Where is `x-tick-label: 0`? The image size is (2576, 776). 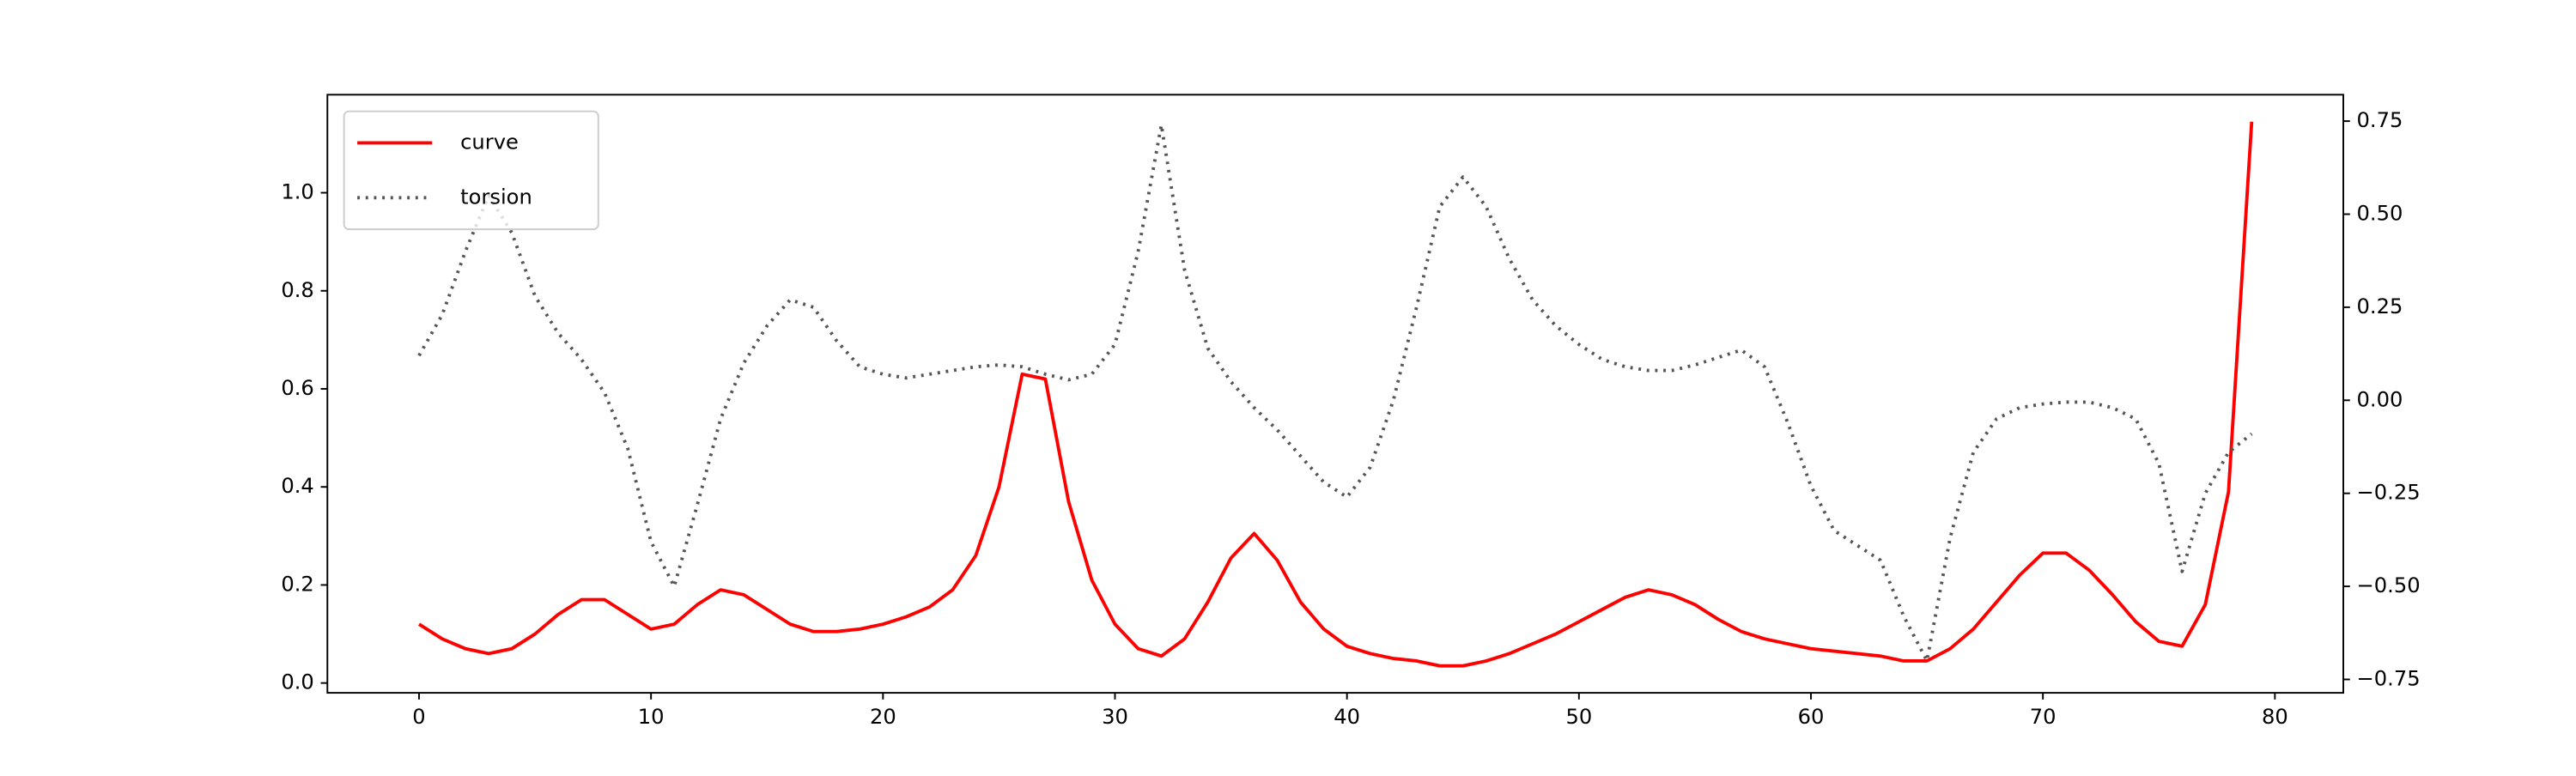
x-tick-label: 0 is located at coordinates (419, 717).